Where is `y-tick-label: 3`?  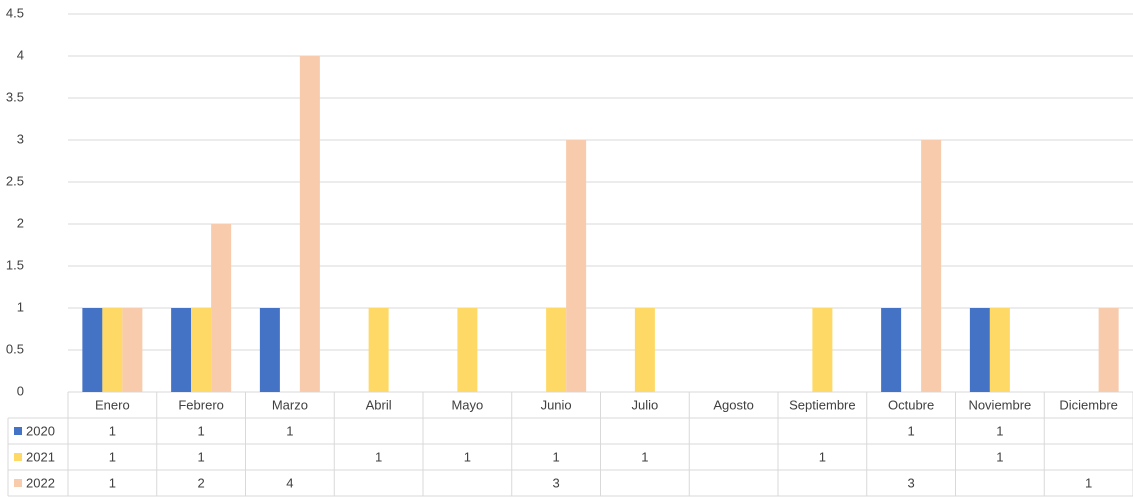 y-tick-label: 3 is located at coordinates (20, 138).